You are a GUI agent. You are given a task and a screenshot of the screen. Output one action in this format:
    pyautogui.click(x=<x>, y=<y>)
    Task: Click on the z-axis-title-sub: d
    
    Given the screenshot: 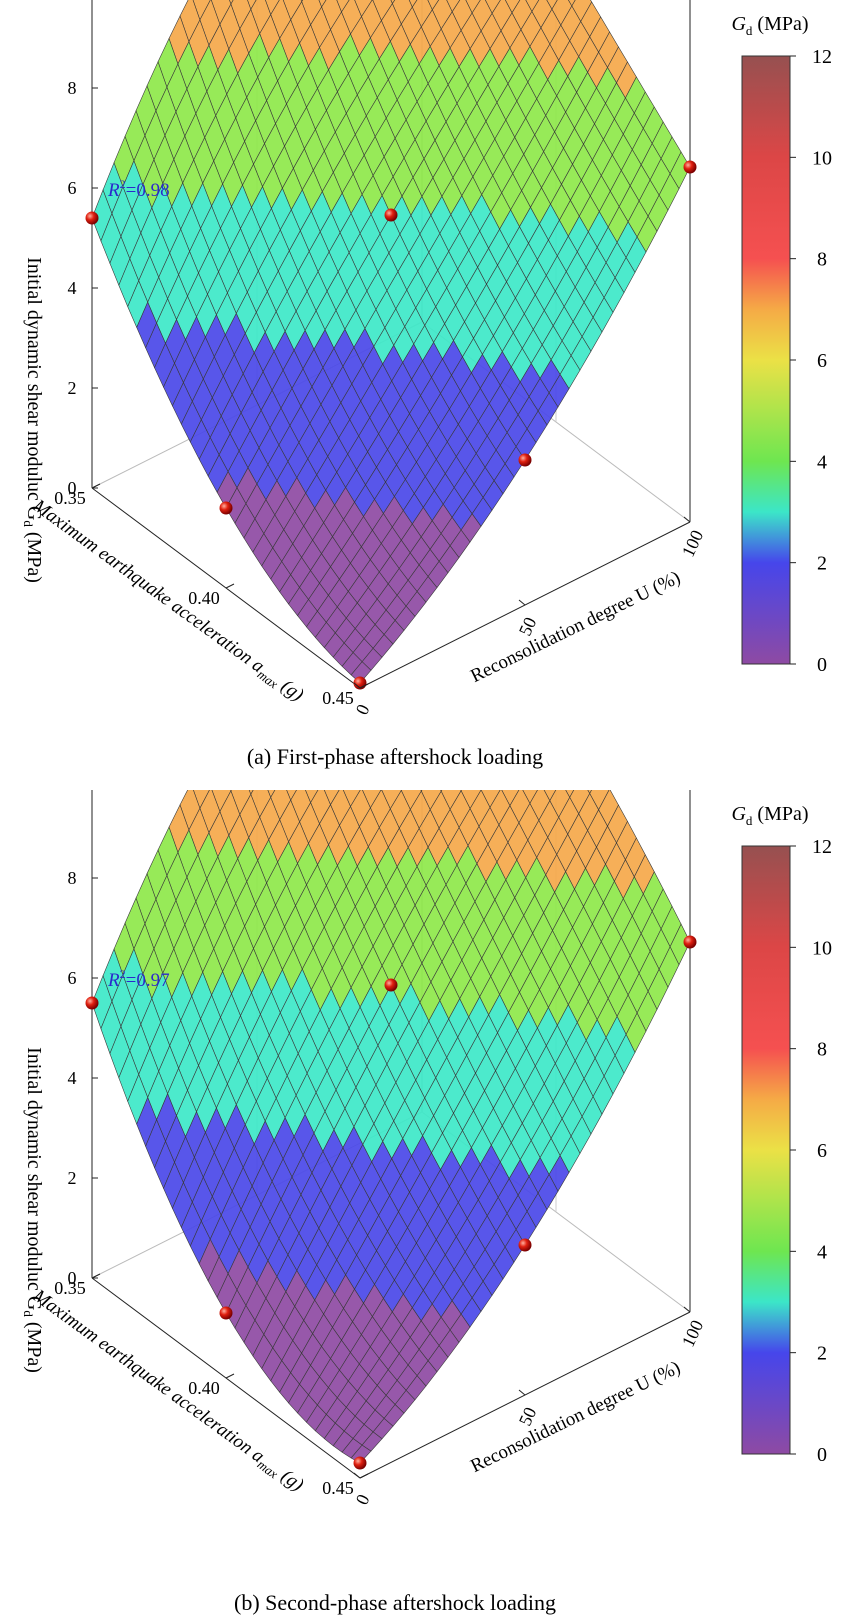 What is the action you would take?
    pyautogui.click(x=28, y=523)
    